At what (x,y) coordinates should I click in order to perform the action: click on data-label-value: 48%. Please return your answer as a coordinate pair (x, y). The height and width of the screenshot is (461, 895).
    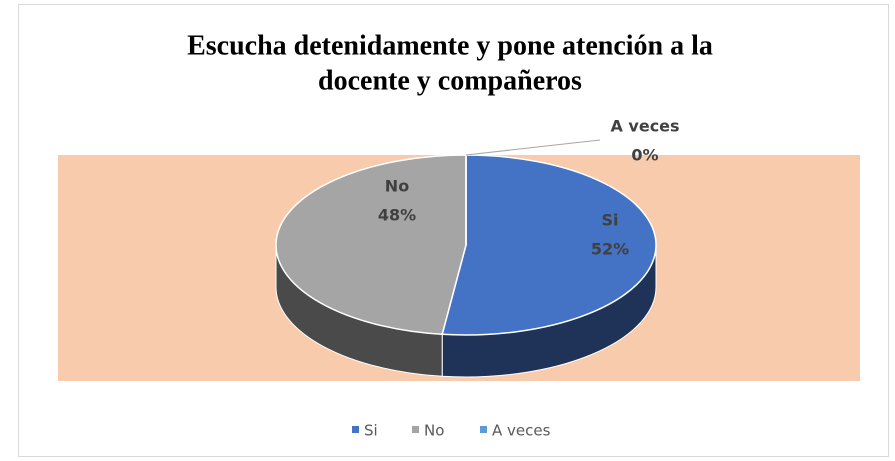
    Looking at the image, I should click on (397, 215).